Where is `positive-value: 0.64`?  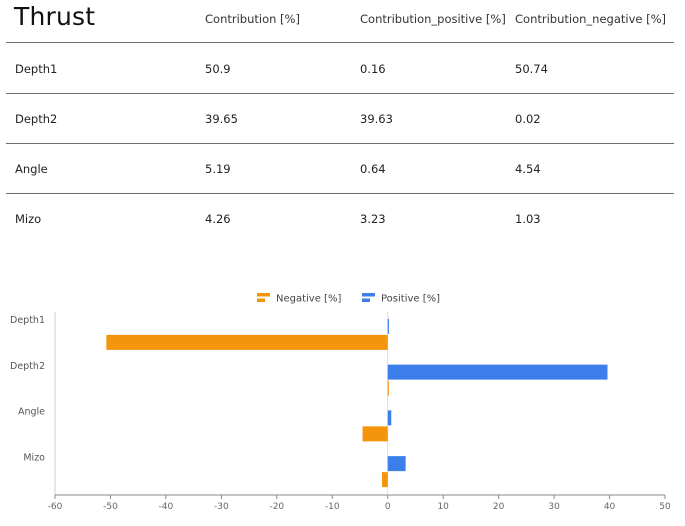 positive-value: 0.64 is located at coordinates (373, 169).